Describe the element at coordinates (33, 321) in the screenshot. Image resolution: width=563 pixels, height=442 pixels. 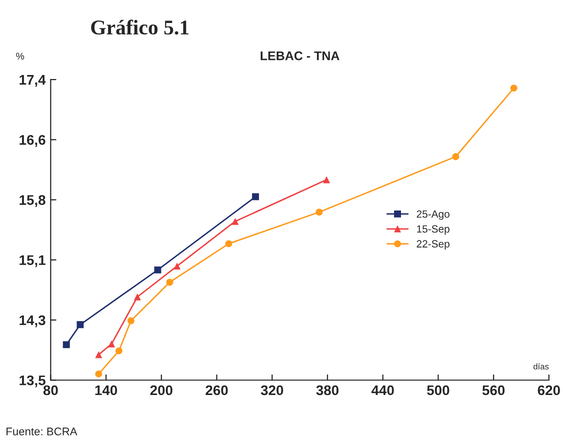
I see `y-tick-label: 14,3` at that location.